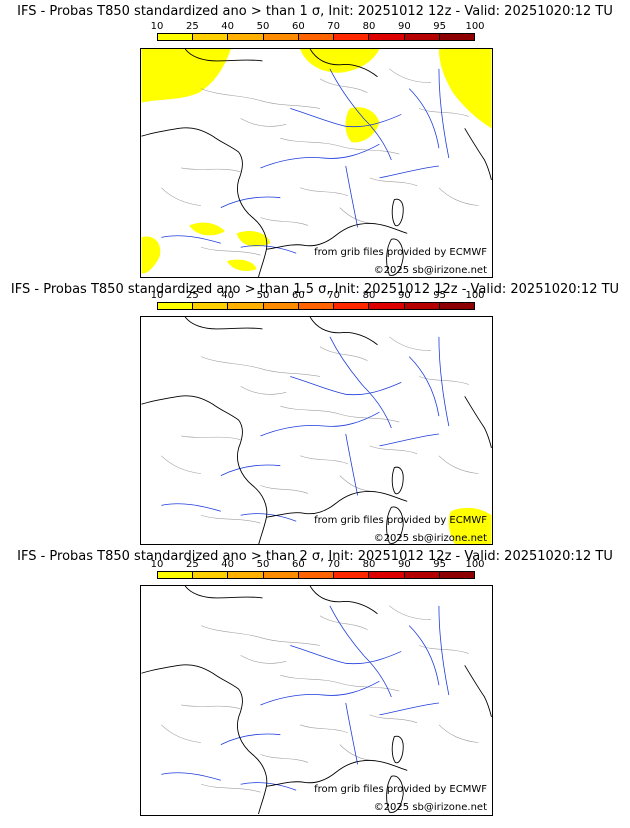  I want to click on rivers-layer, so click(305, 161).